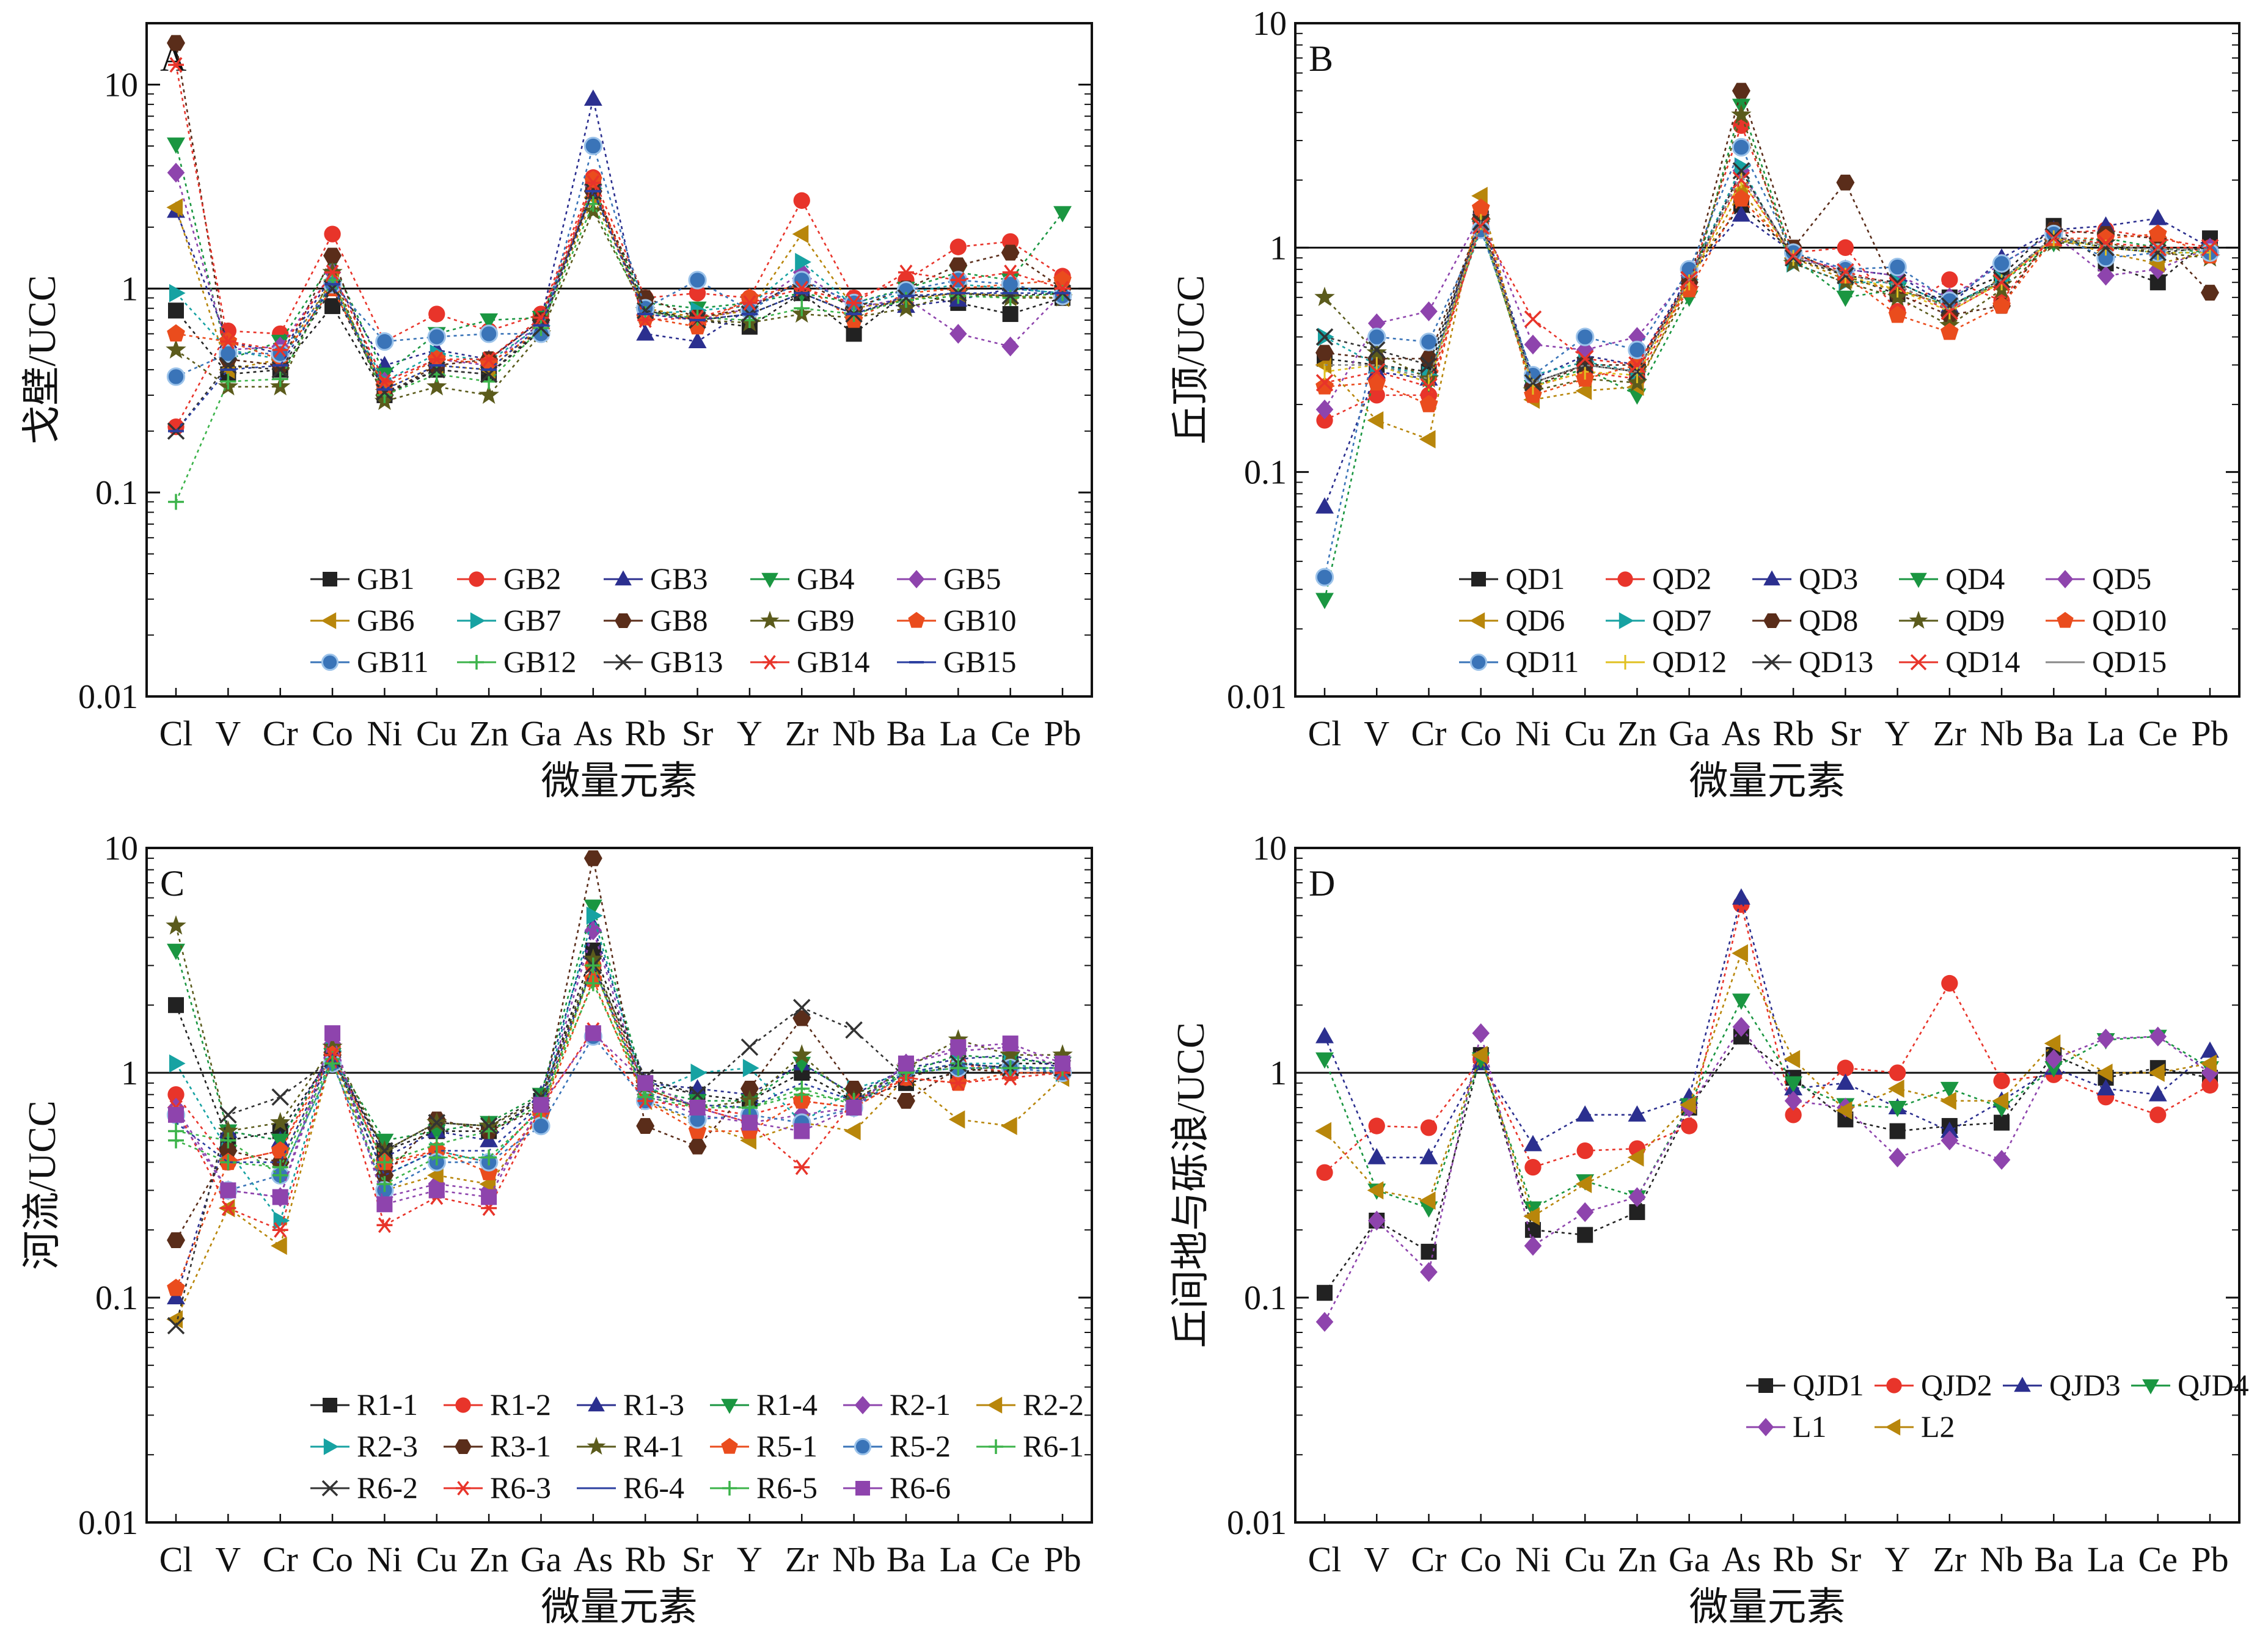 This screenshot has height=1633, width=2268. Describe the element at coordinates (393, 662) in the screenshot. I see `legend-label: GB11` at that location.